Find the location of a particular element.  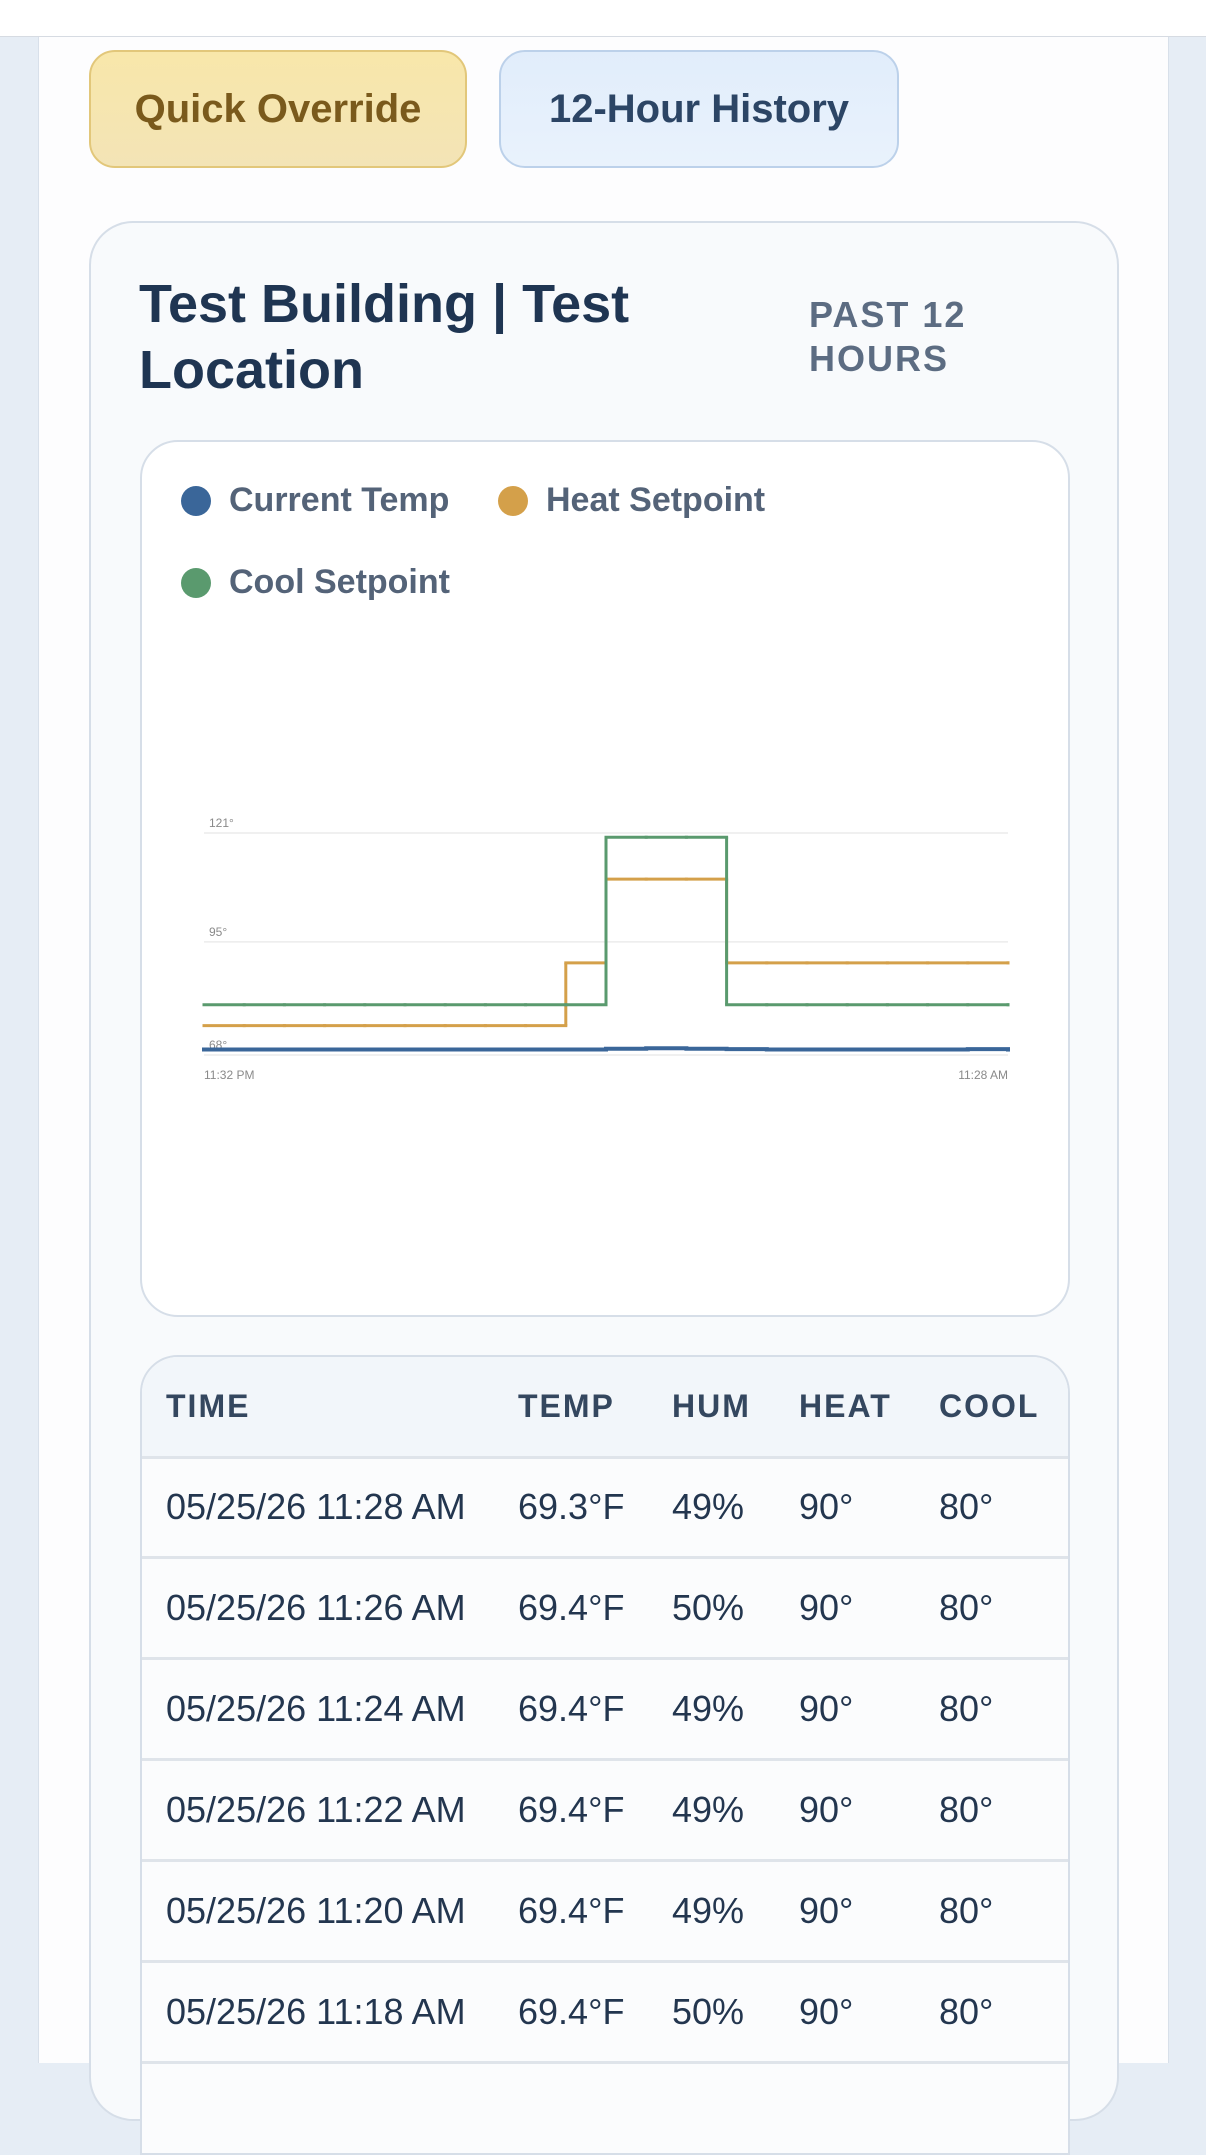

table-cell: 69.3°F is located at coordinates (571, 1506).